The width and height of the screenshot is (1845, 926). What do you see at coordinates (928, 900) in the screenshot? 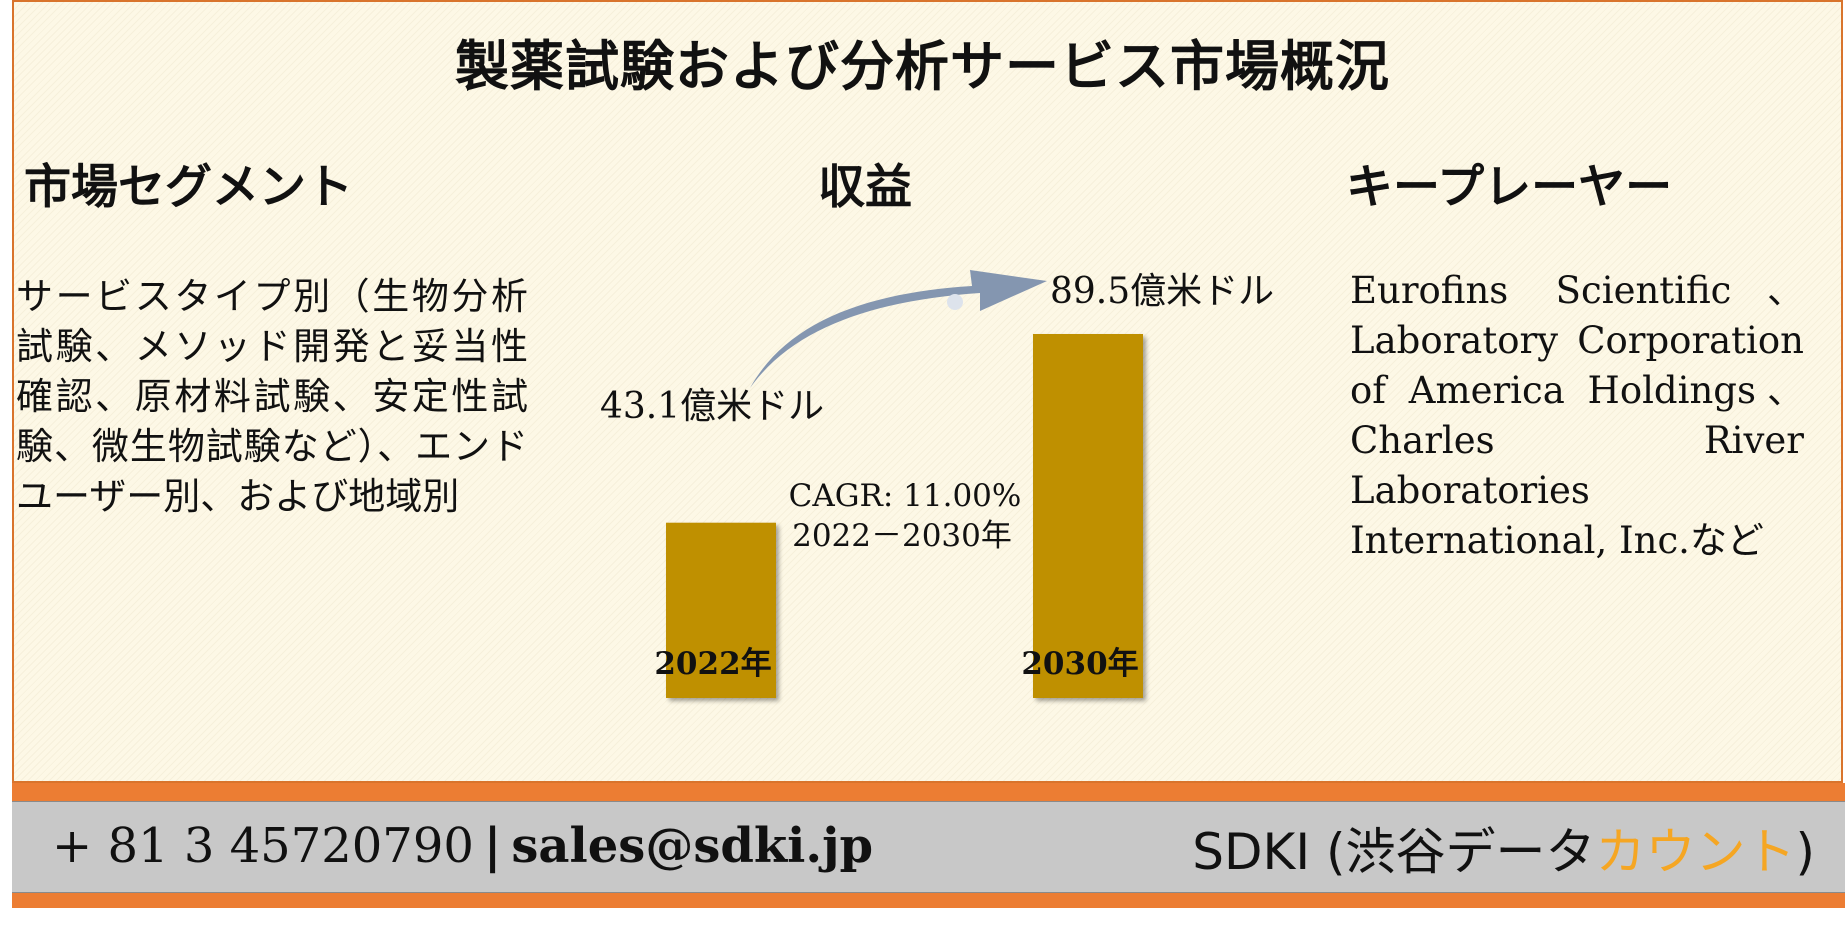
I see `footer-stripe-bottom` at bounding box center [928, 900].